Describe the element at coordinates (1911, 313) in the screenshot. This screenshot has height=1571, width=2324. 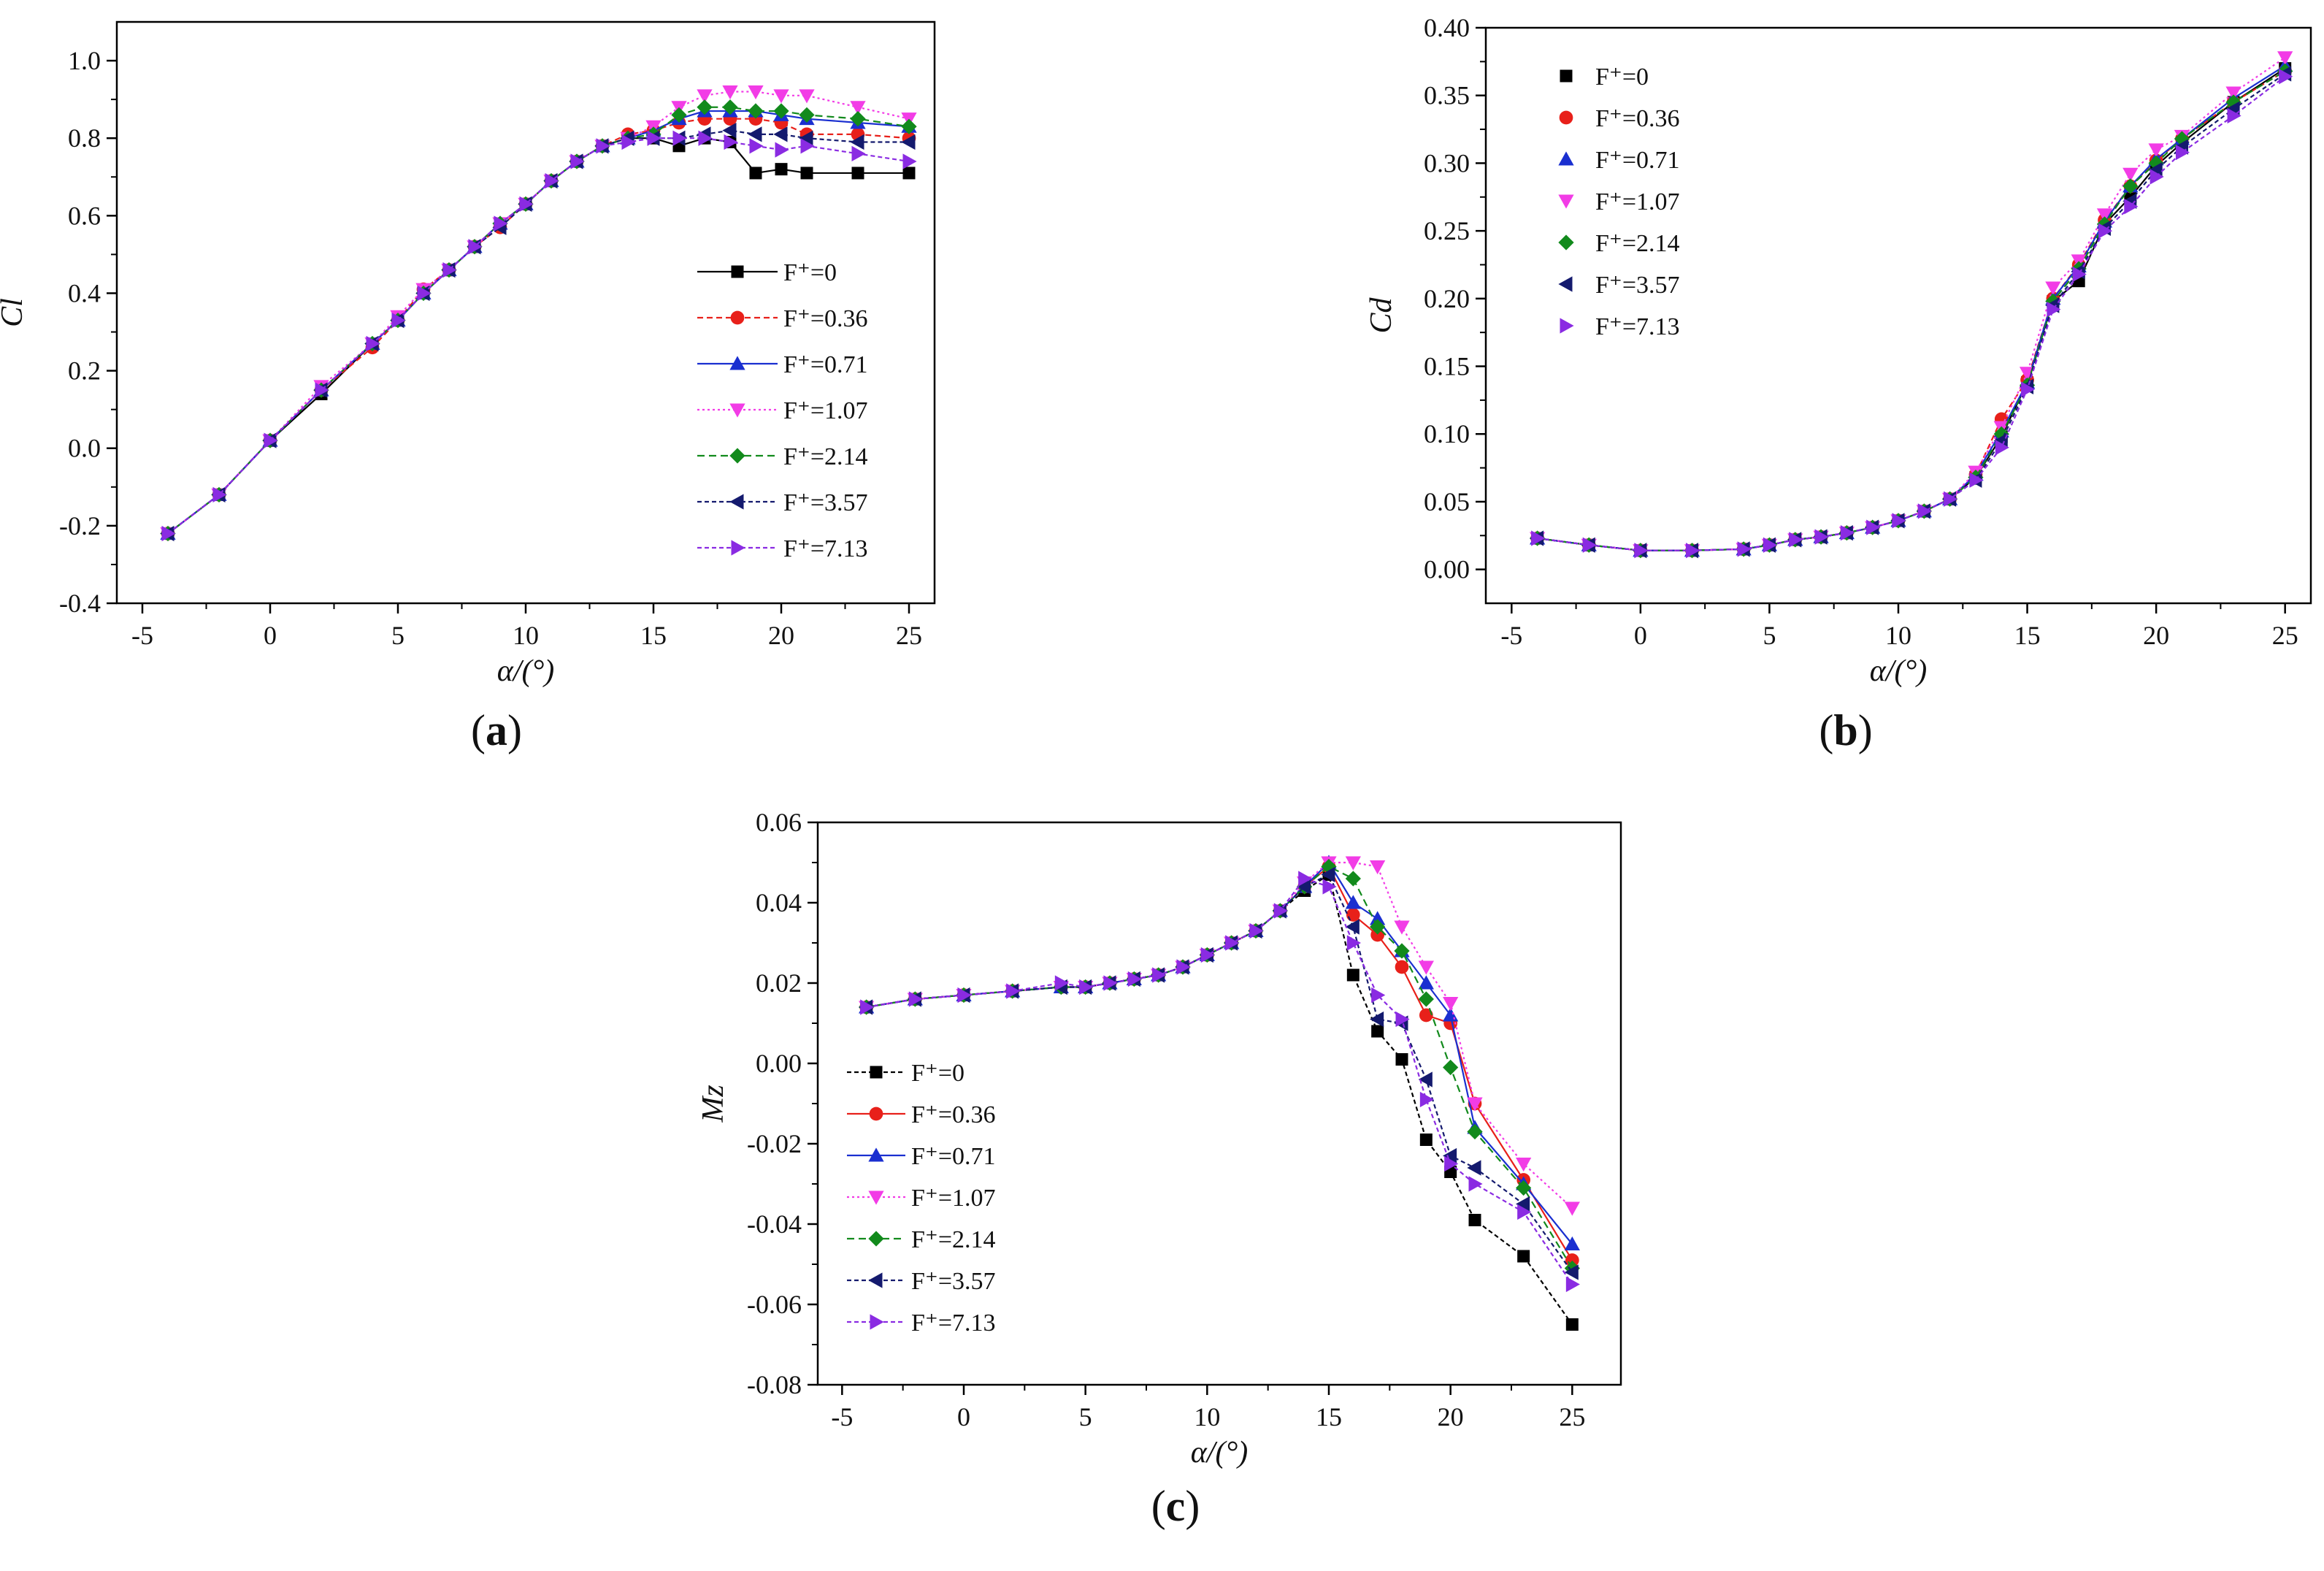
I see `series-line` at that location.